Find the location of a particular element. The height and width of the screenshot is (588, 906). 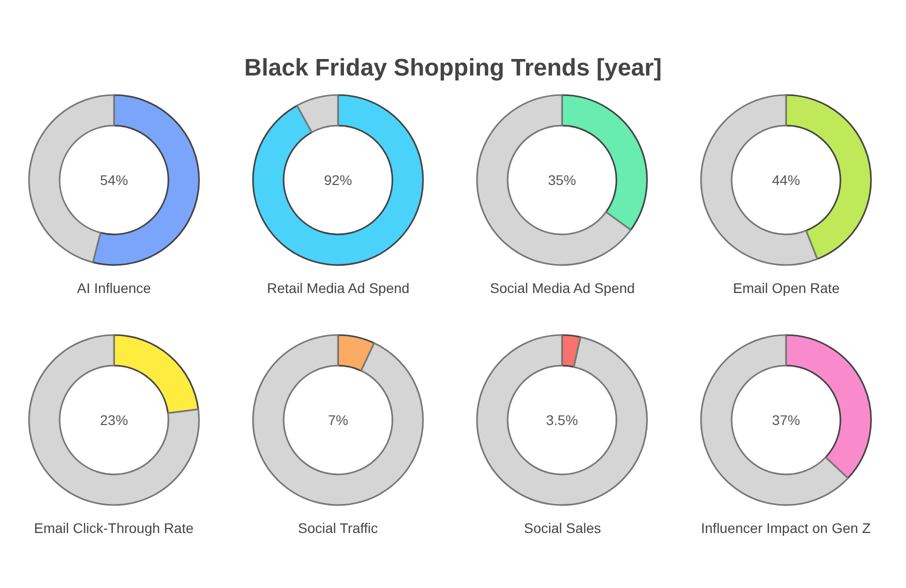

text: Black Friday Shopping Trends [year] is located at coordinates (453, 68).